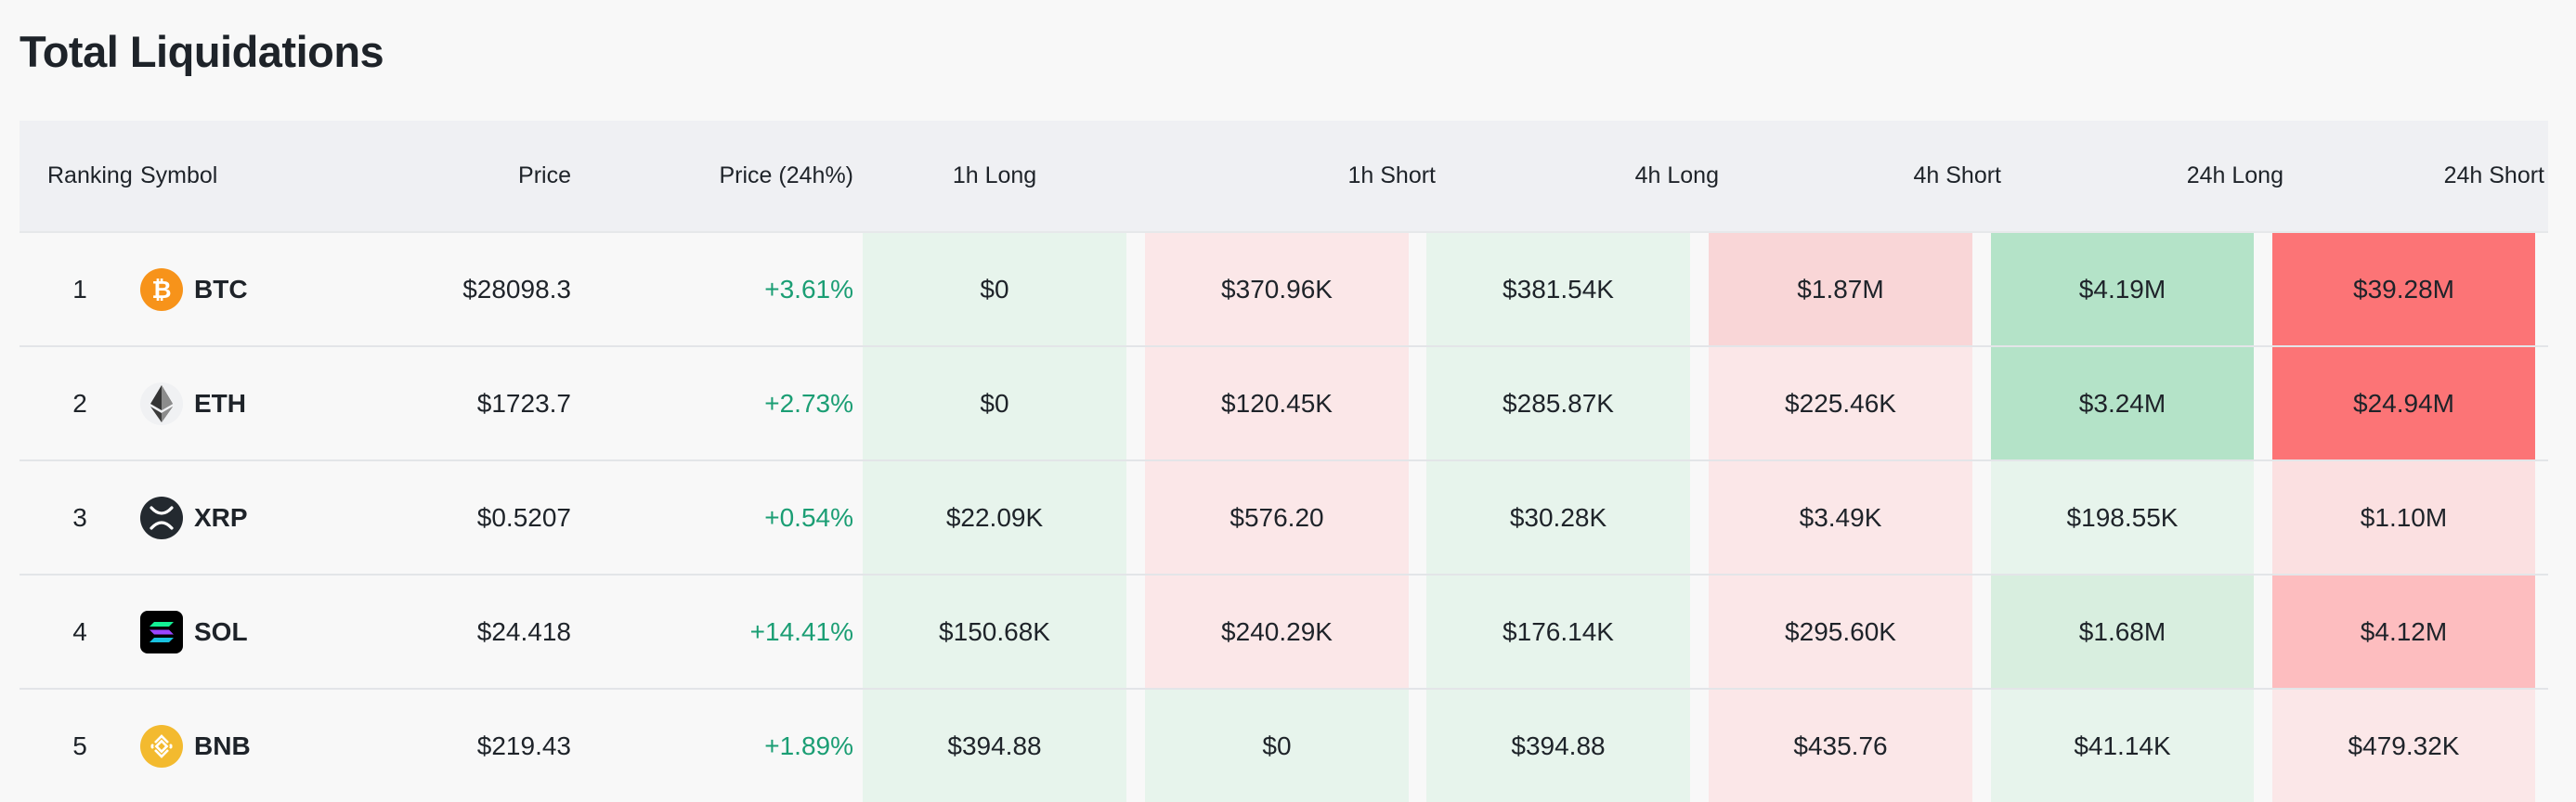  What do you see at coordinates (1840, 517) in the screenshot?
I see `4h-short-cell: $3.49K` at bounding box center [1840, 517].